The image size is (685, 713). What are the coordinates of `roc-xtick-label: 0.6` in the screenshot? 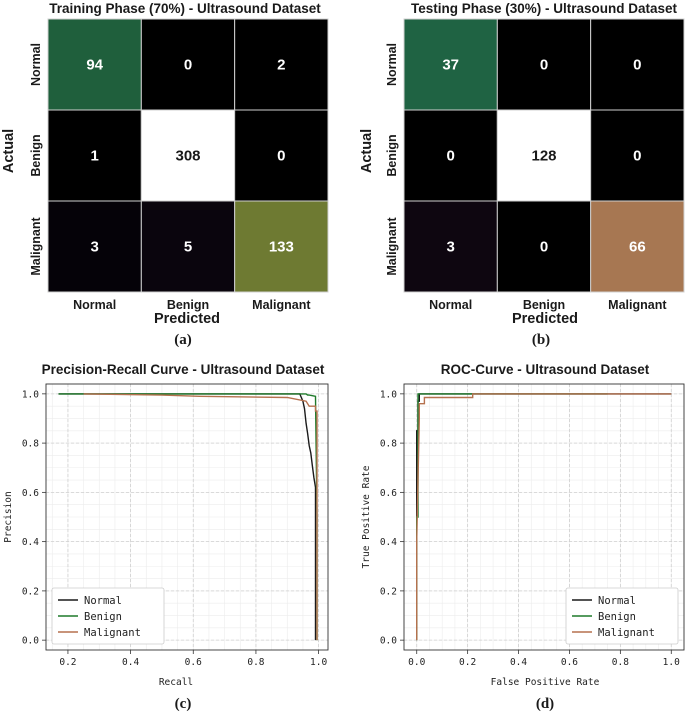 It's located at (569, 662).